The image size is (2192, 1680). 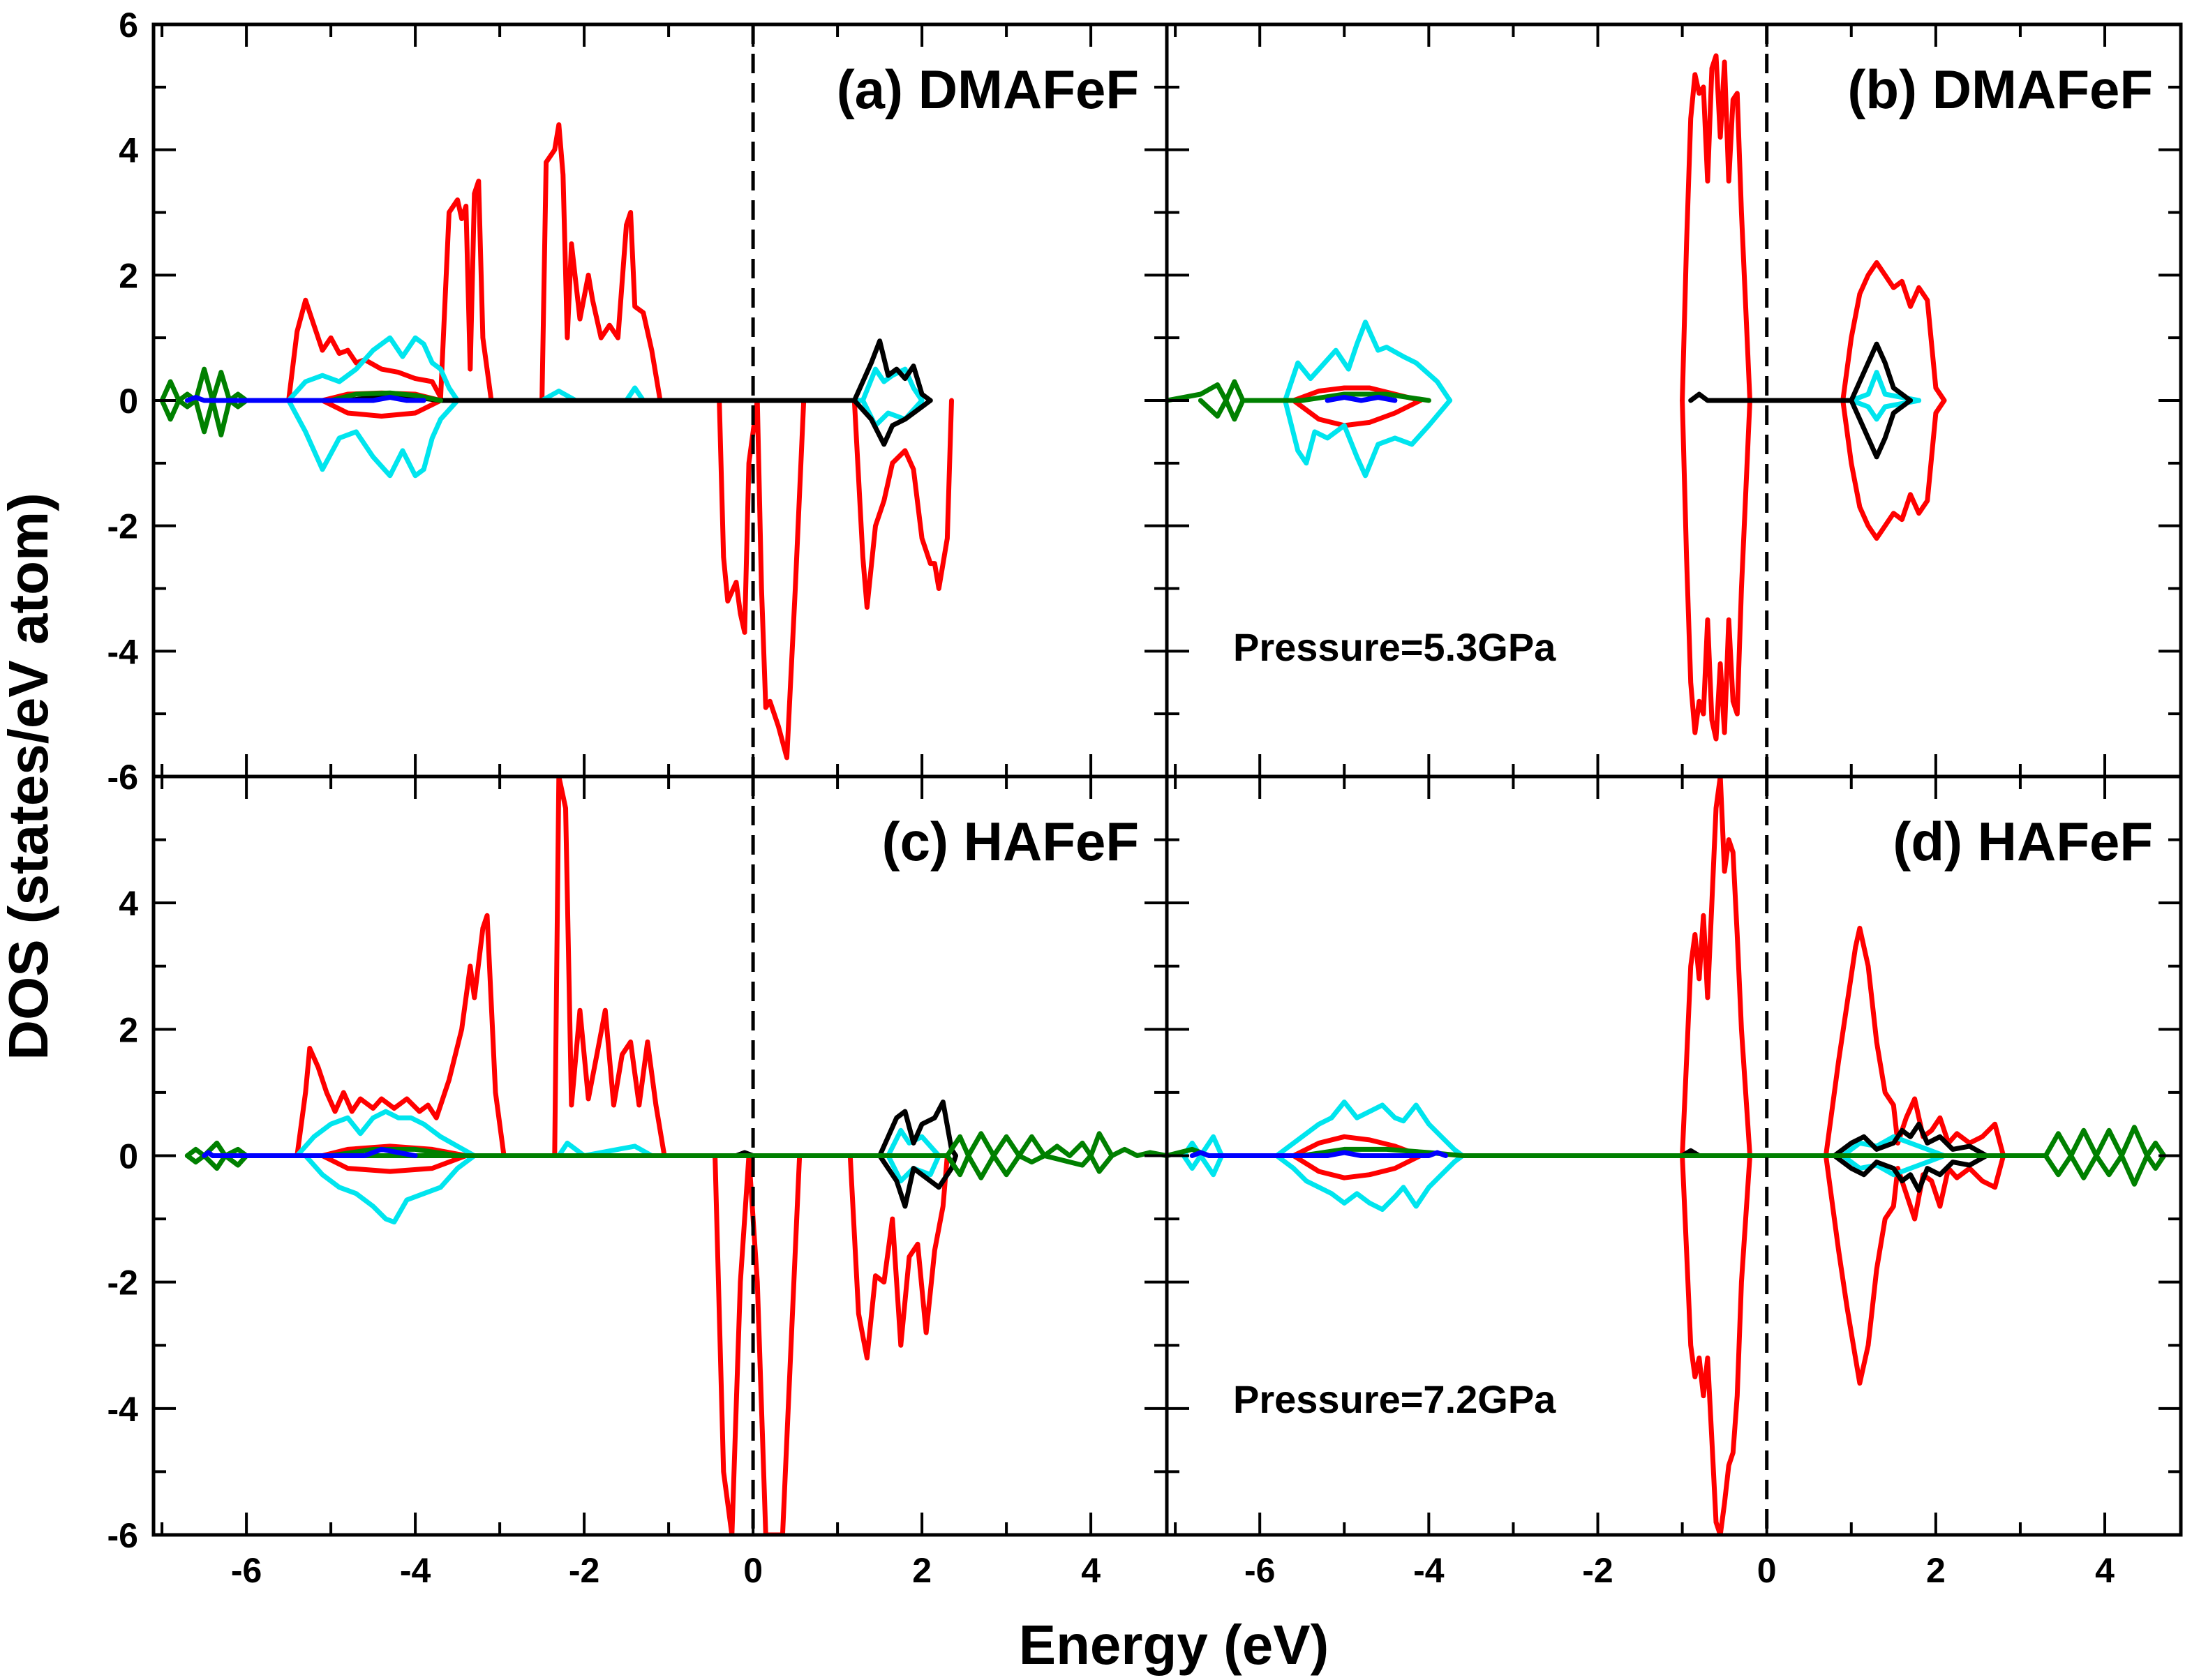 I want to click on series-line-black-up, so click(x=1800, y=372).